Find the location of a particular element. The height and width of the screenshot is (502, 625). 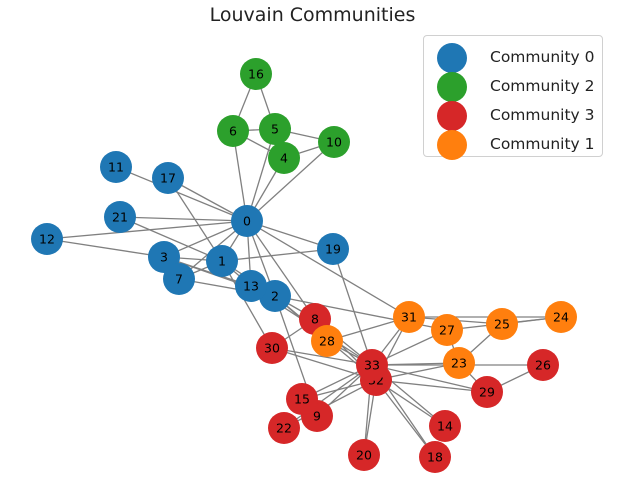

node-label: 3 is located at coordinates (164, 257).